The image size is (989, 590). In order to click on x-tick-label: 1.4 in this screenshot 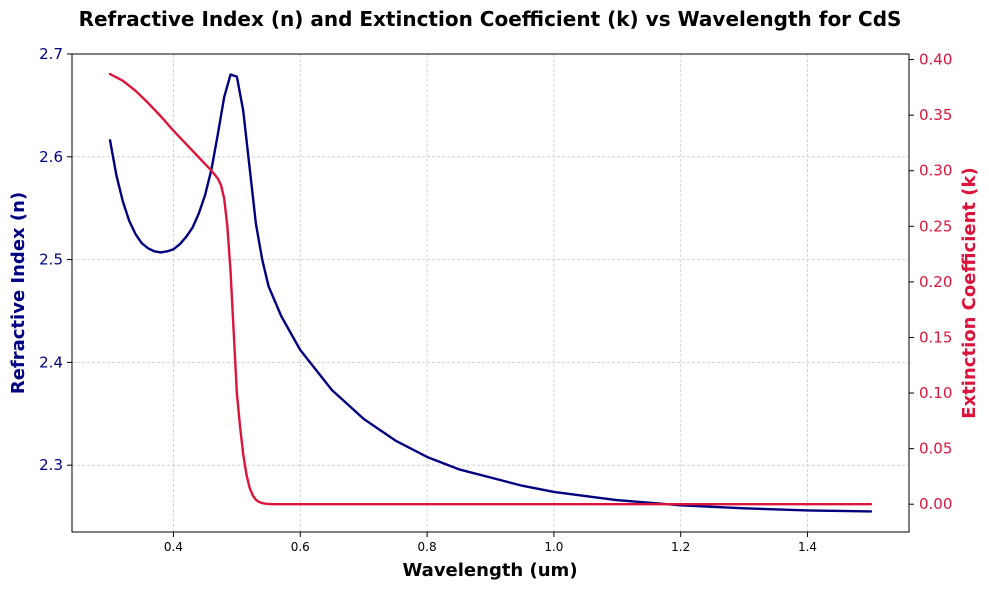, I will do `click(807, 547)`.